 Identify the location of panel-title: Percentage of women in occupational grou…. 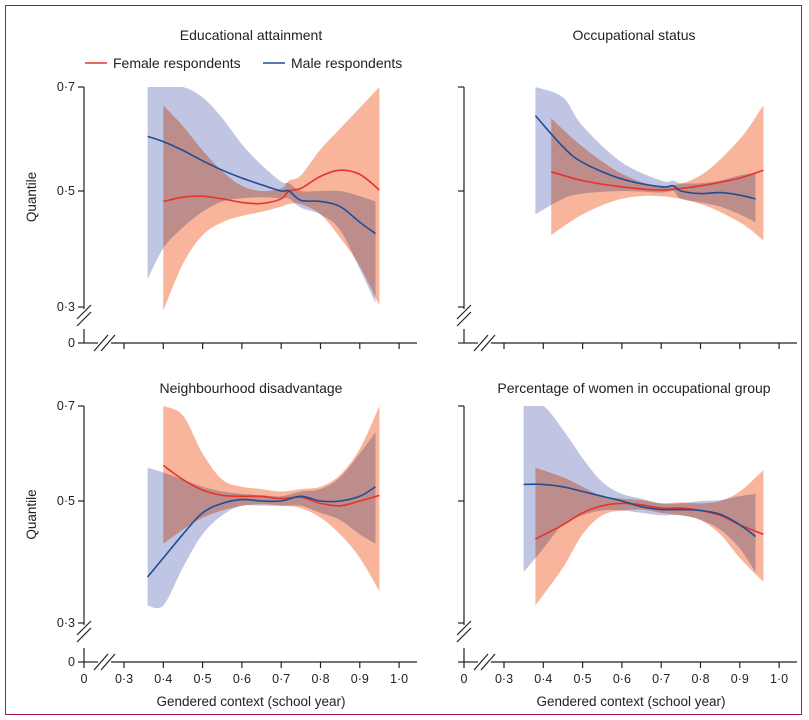
(633, 388).